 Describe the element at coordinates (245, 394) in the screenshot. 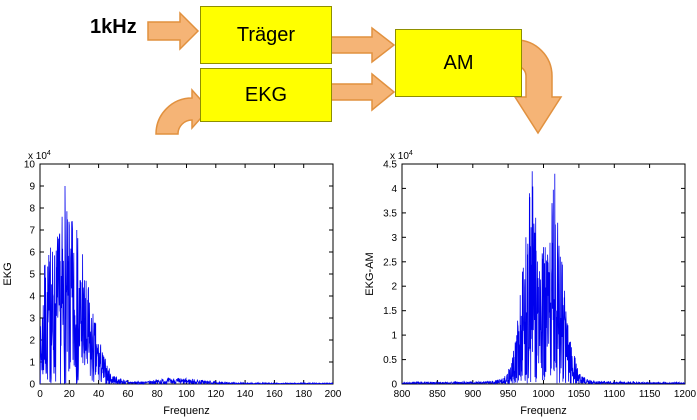

I see `svg-text: 140` at that location.